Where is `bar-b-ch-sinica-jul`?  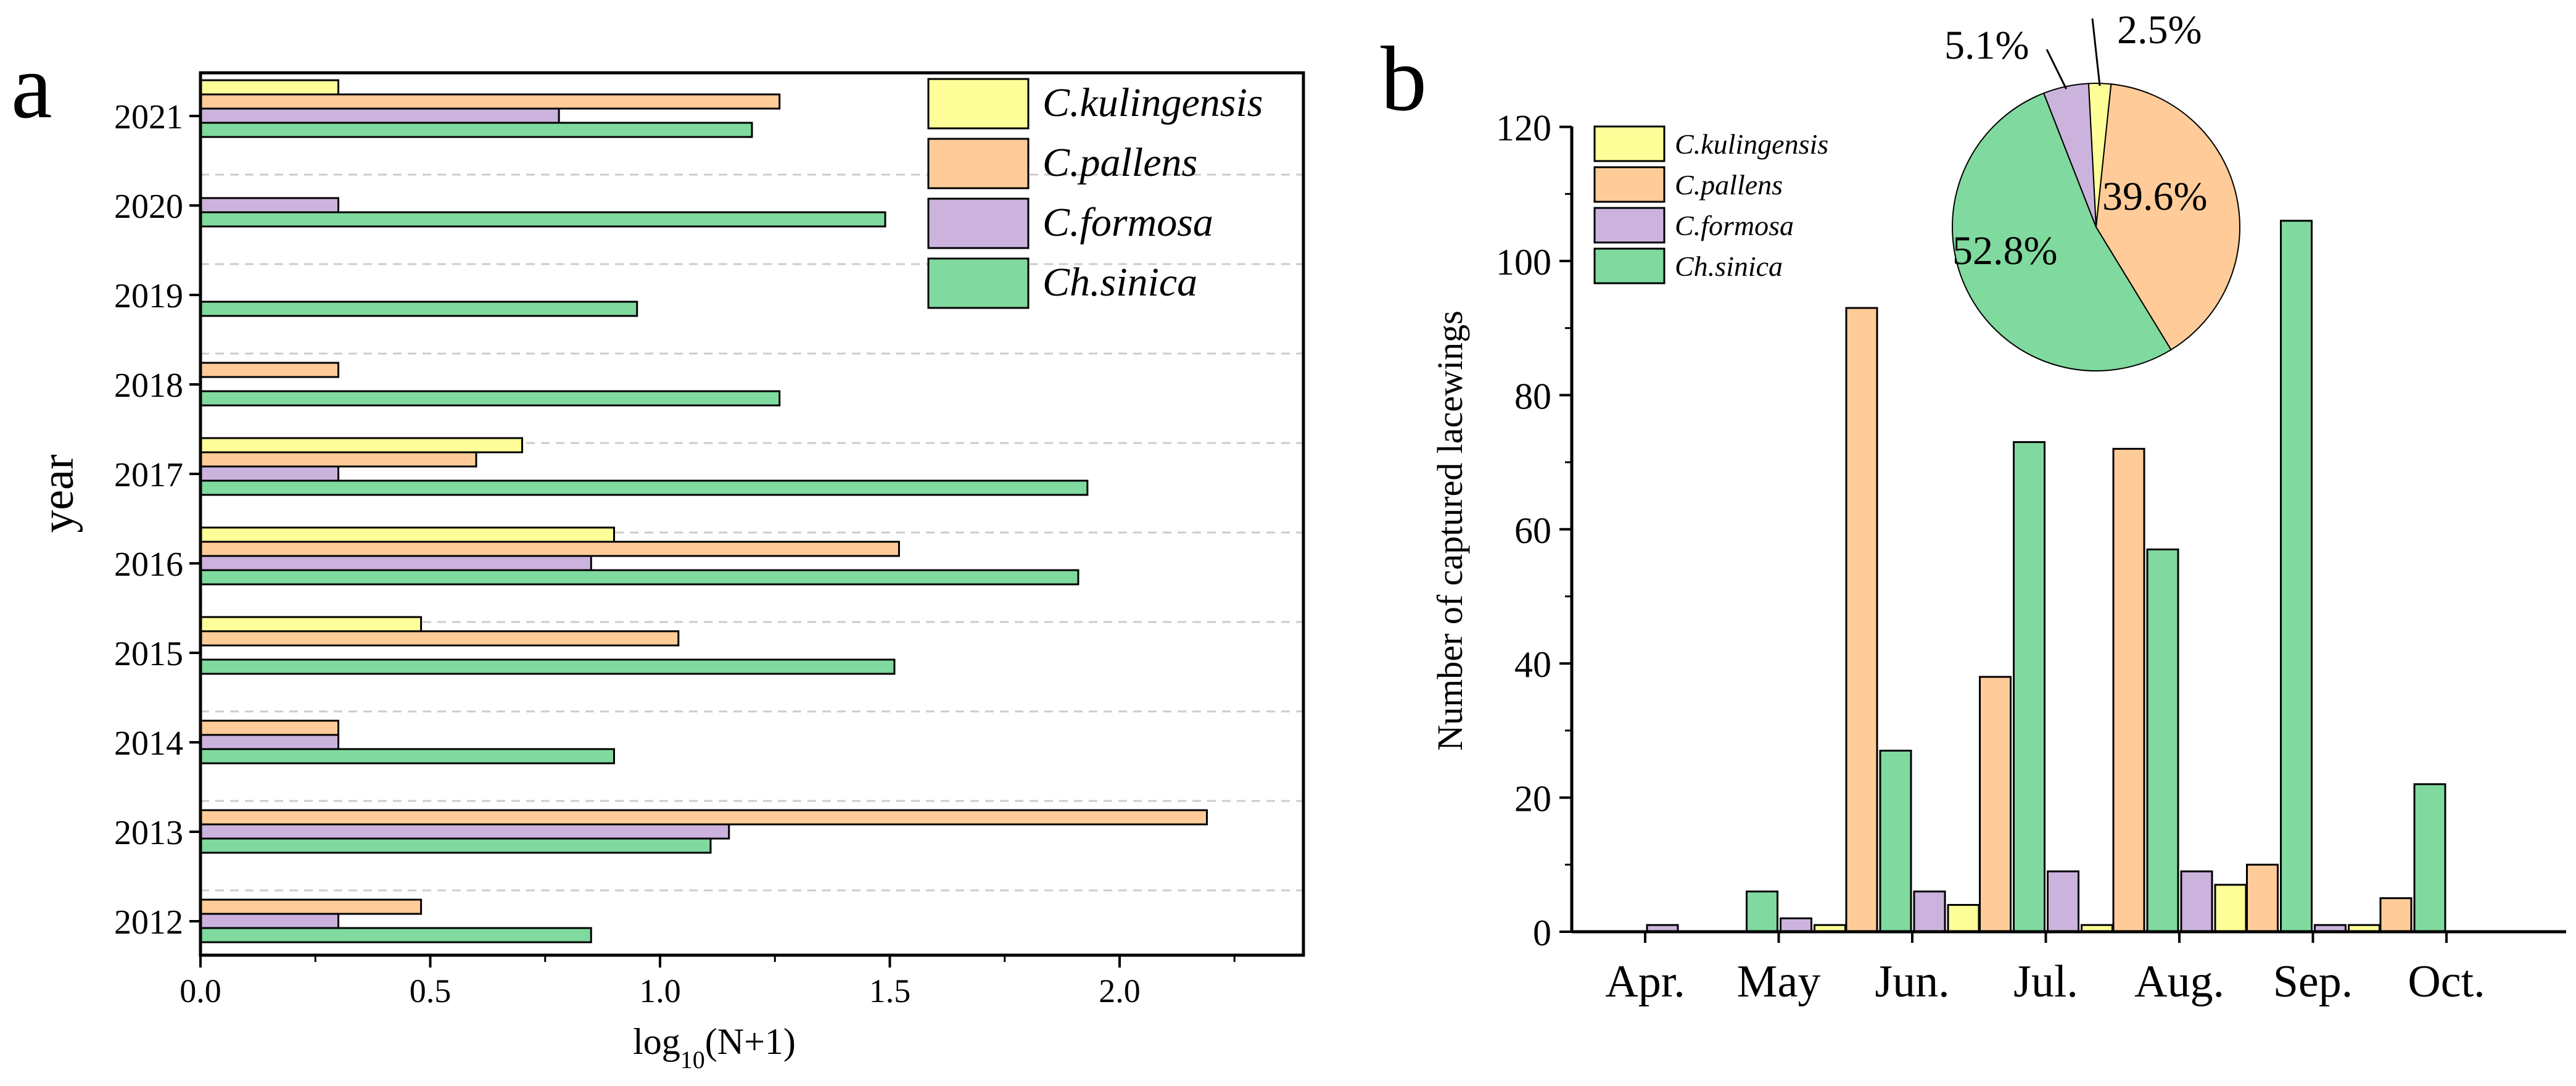
bar-b-ch-sinica-jul is located at coordinates (2029, 687).